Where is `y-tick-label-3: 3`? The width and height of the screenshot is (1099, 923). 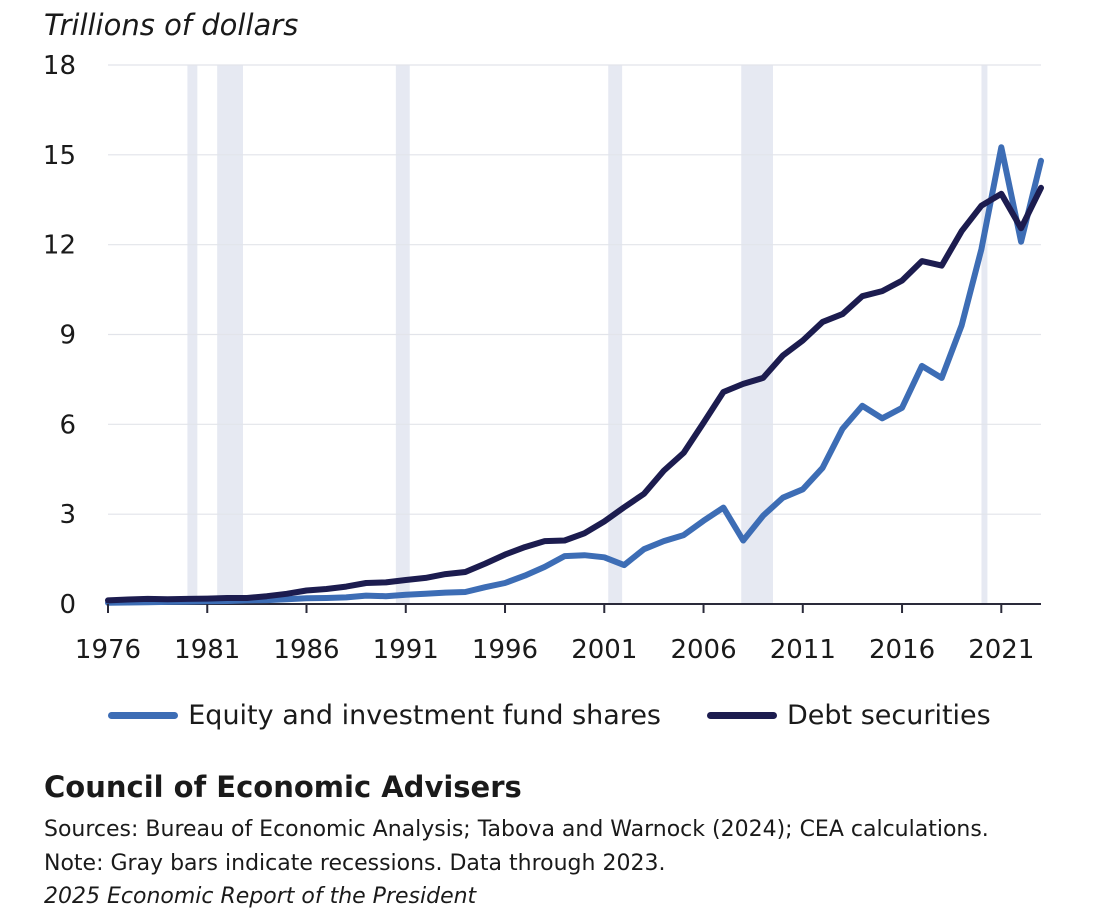
y-tick-label-3: 3 is located at coordinates (67, 515).